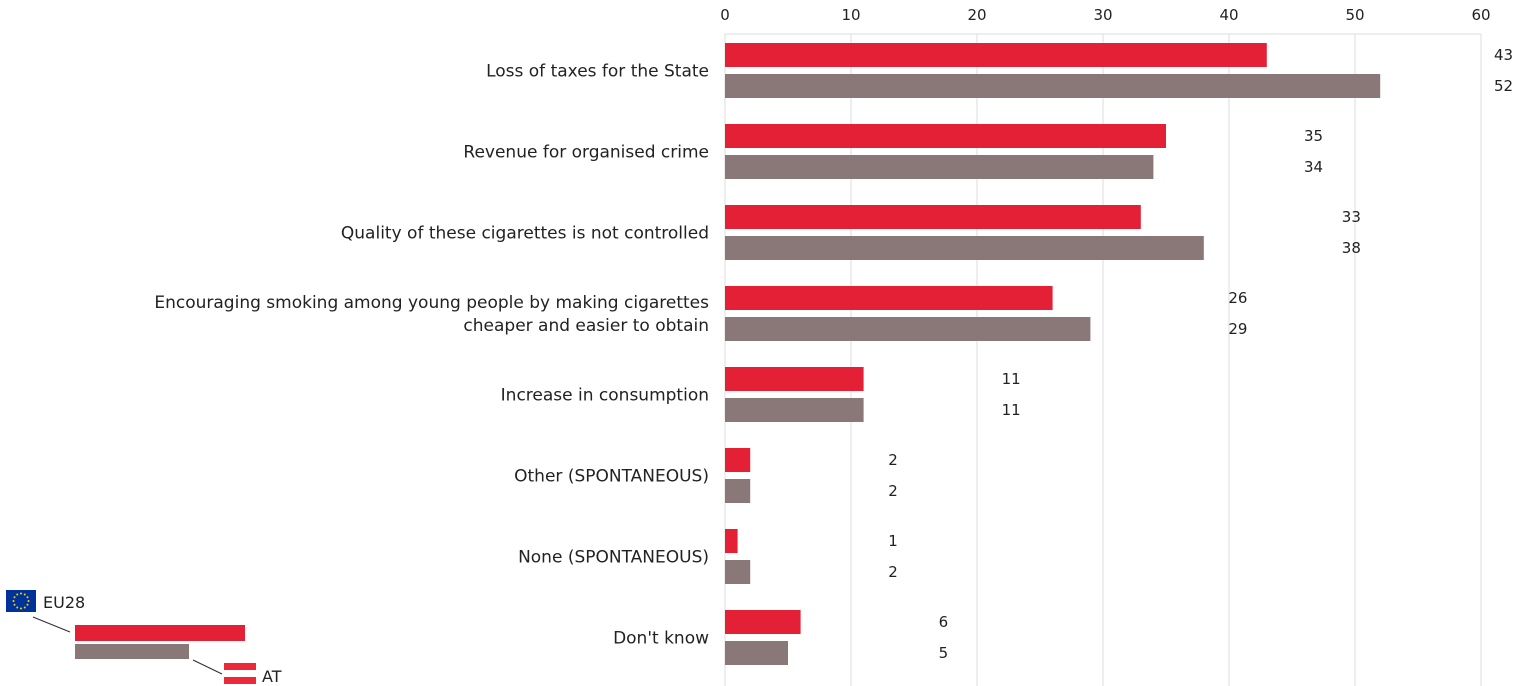  What do you see at coordinates (1237, 298) in the screenshot?
I see `data-label: 26` at bounding box center [1237, 298].